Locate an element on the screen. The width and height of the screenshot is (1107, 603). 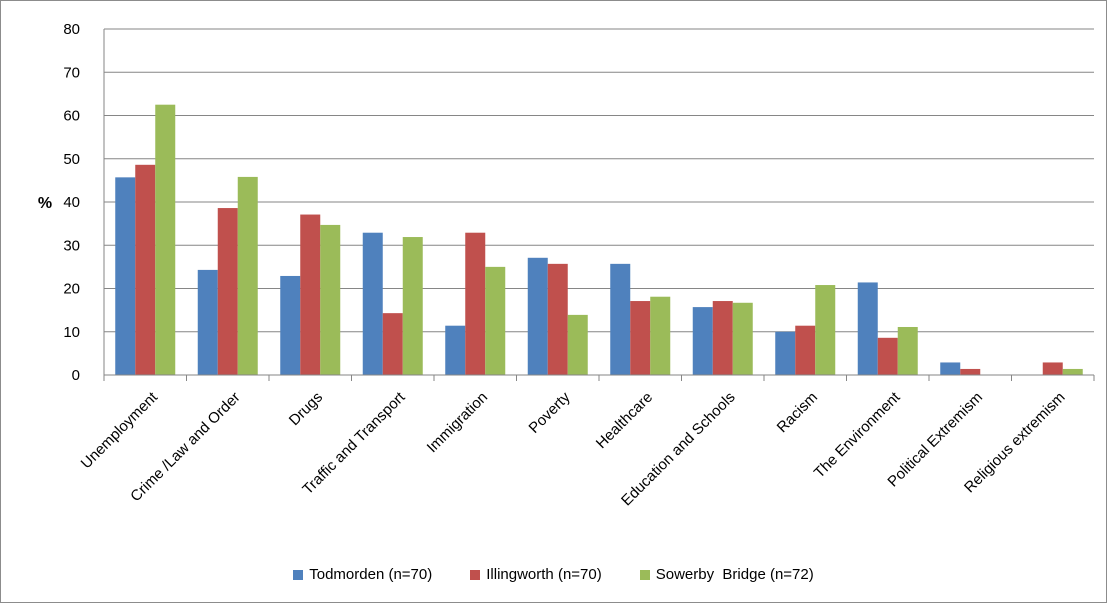
x-category-label: Healthcare is located at coordinates (624, 420).